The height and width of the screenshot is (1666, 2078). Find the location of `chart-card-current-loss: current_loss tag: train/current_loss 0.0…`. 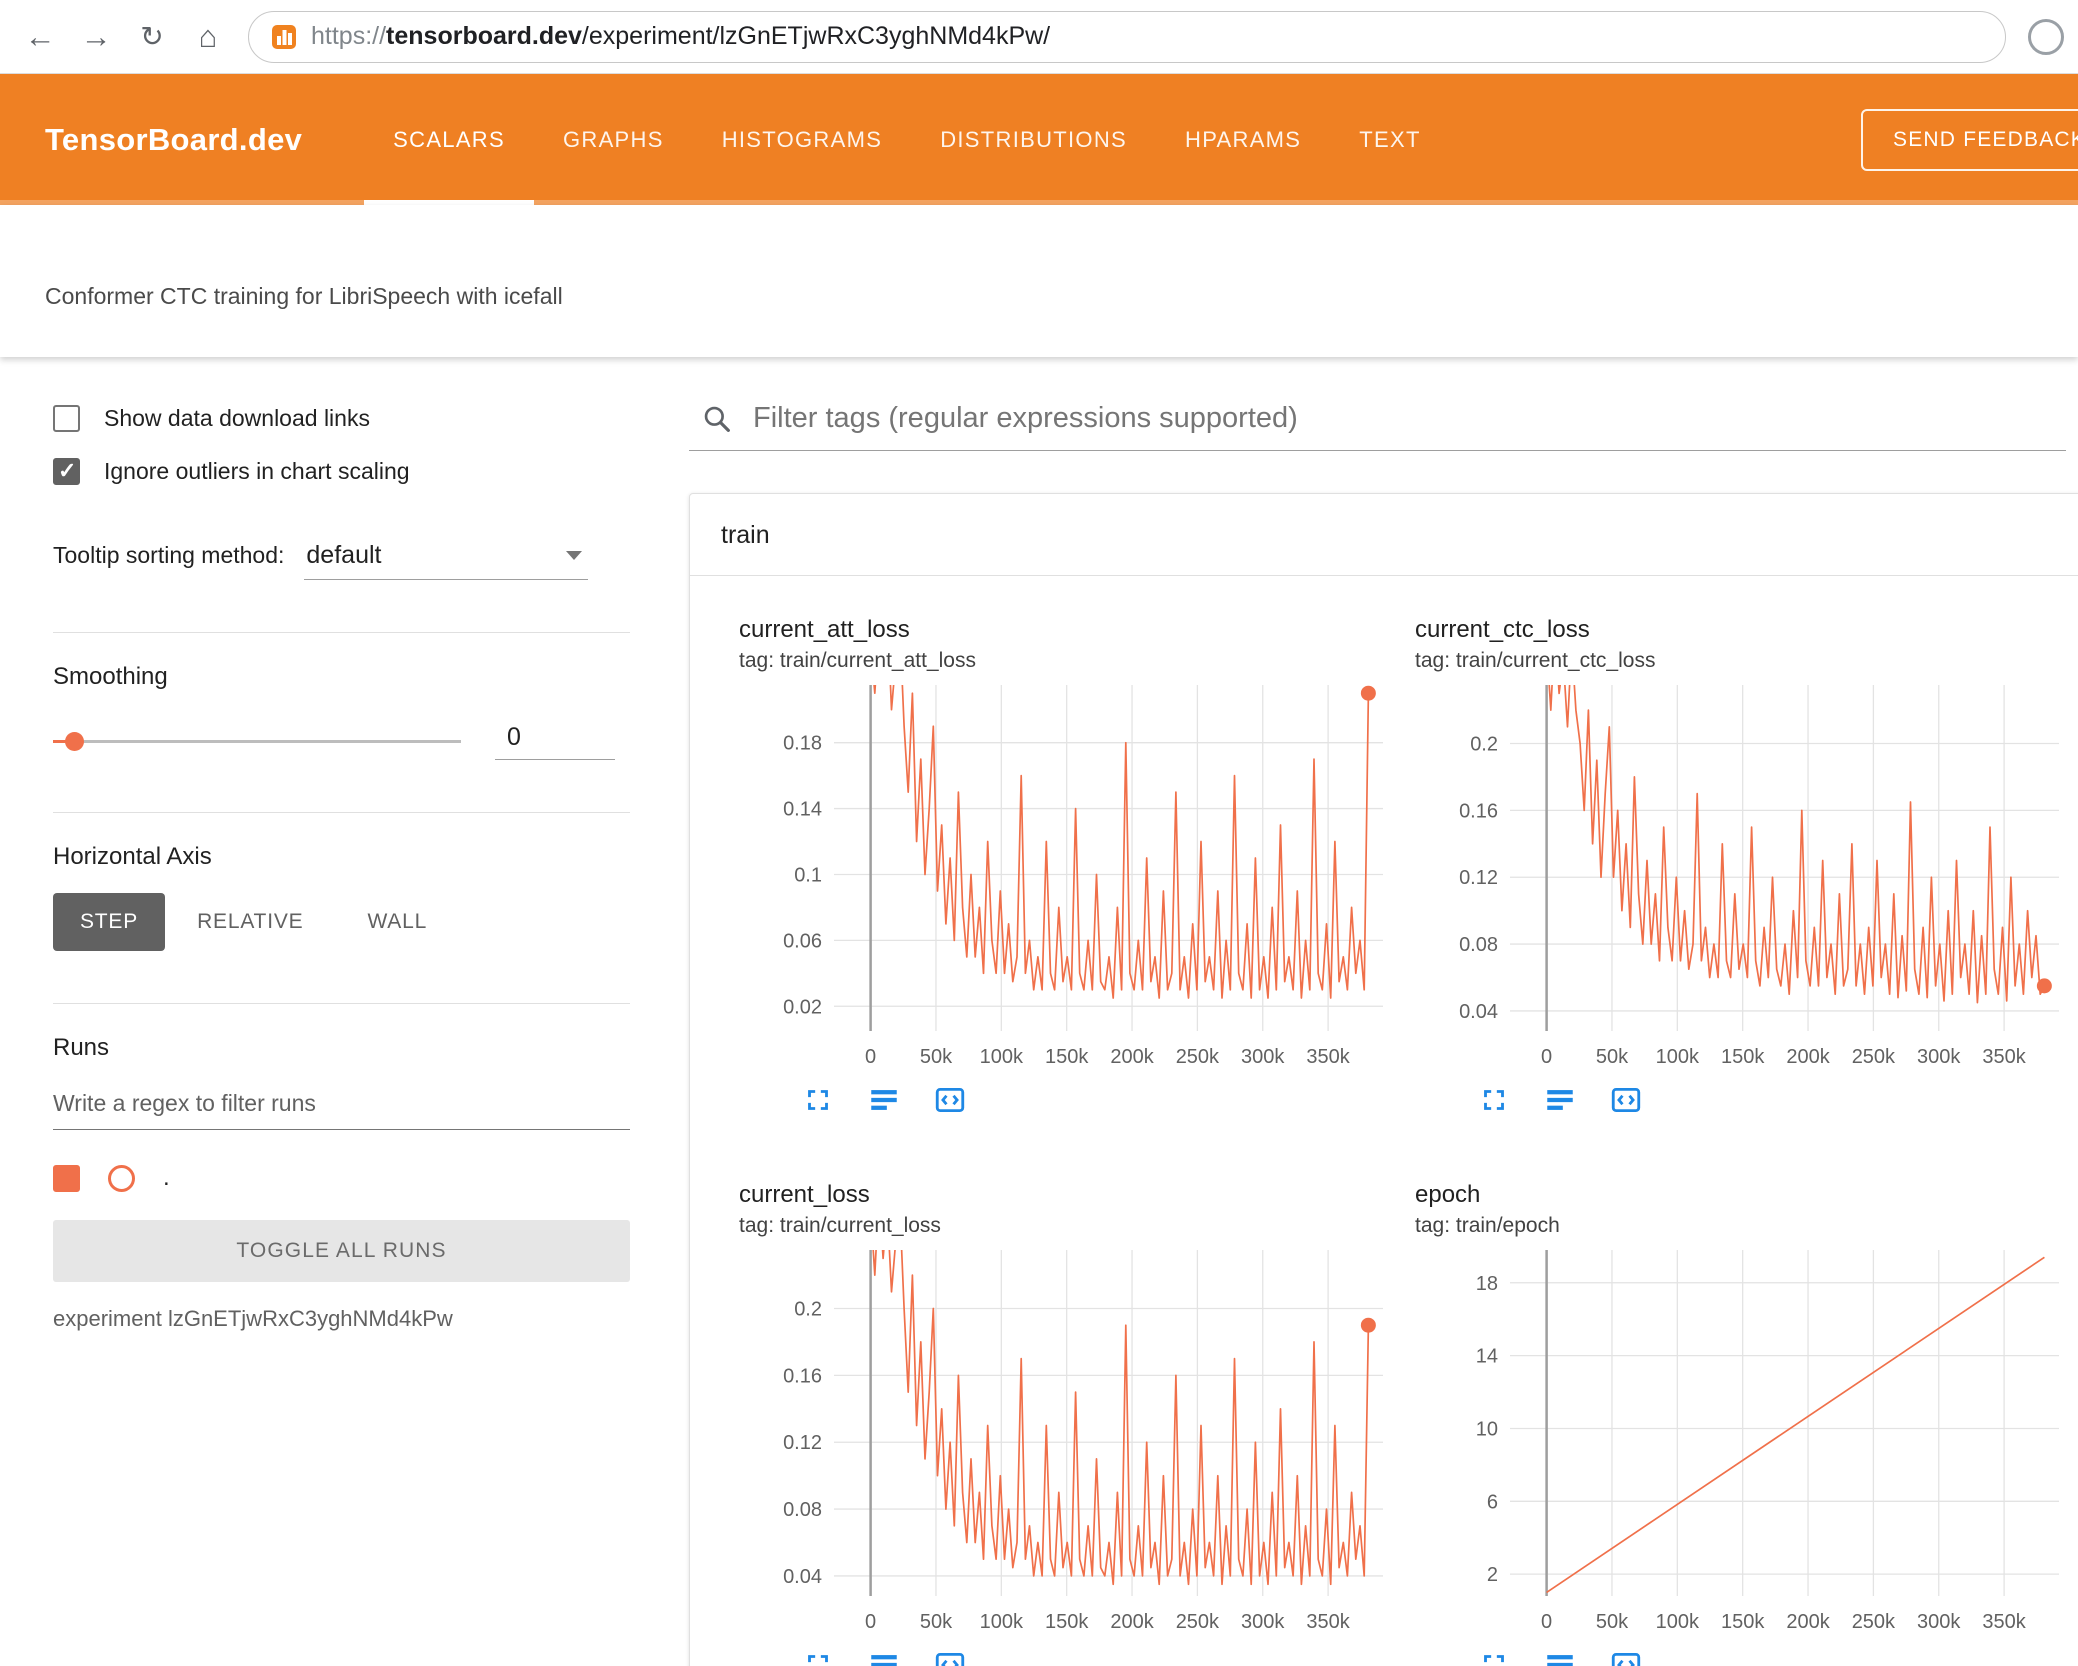

chart-card-current-loss: current_loss tag: train/current_loss 0.0… is located at coordinates (1077, 1423).